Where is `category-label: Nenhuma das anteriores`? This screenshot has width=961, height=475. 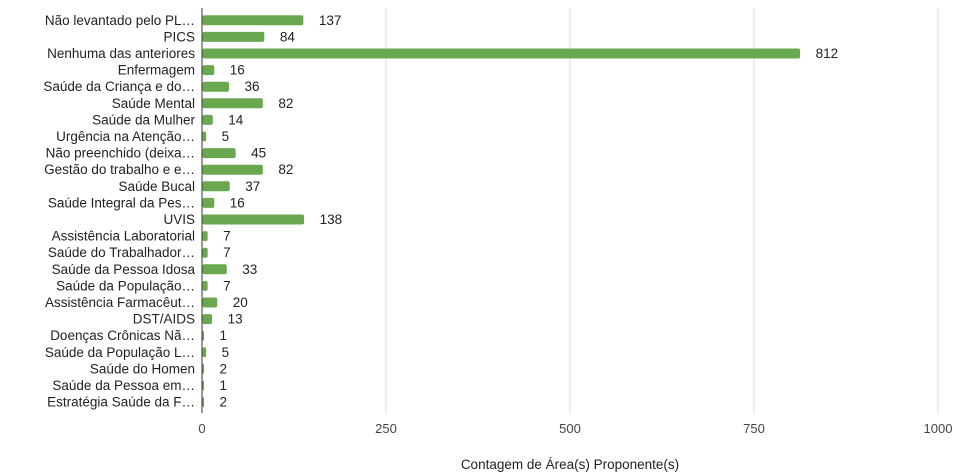 category-label: Nenhuma das anteriores is located at coordinates (121, 53).